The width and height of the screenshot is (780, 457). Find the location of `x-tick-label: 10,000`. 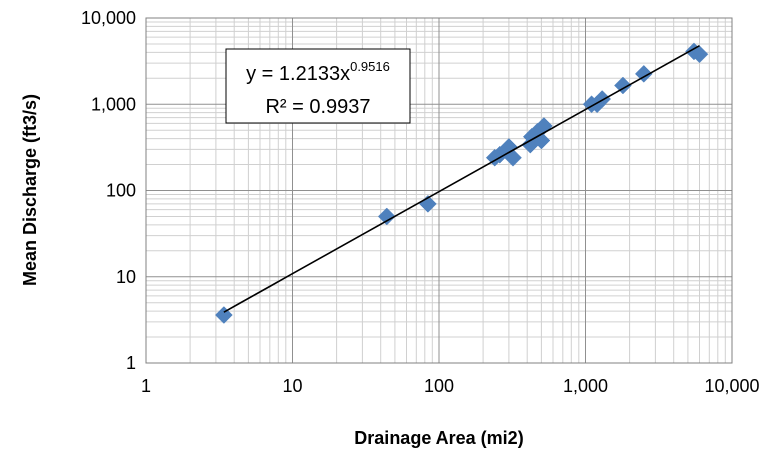

x-tick-label: 10,000 is located at coordinates (731, 386).